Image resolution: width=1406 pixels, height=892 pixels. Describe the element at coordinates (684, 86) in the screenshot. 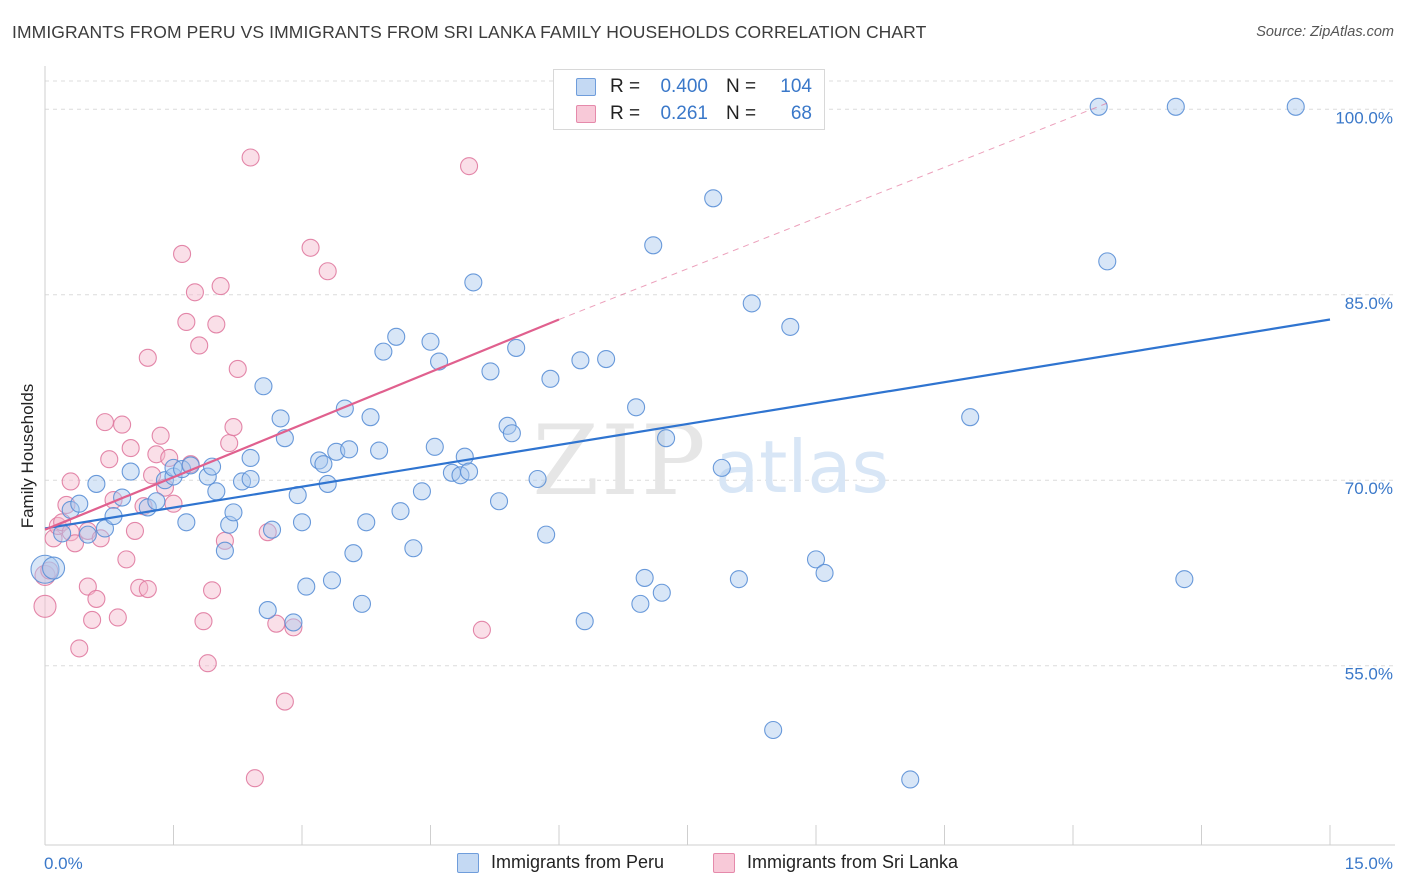

I see `legend-r-value: 0.400` at that location.